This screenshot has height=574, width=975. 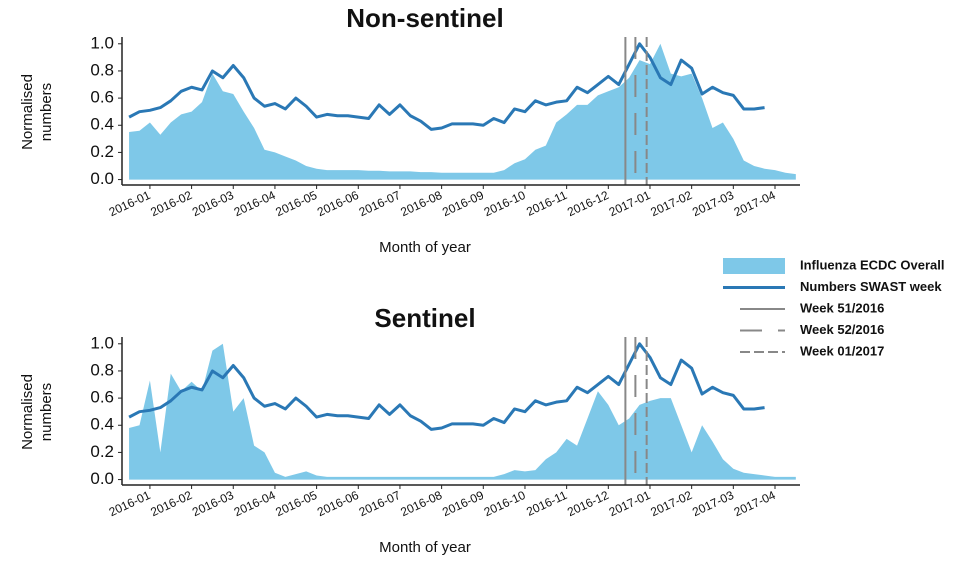 I want to click on legend-label: Influenza ECDC Overall, so click(x=872, y=264).